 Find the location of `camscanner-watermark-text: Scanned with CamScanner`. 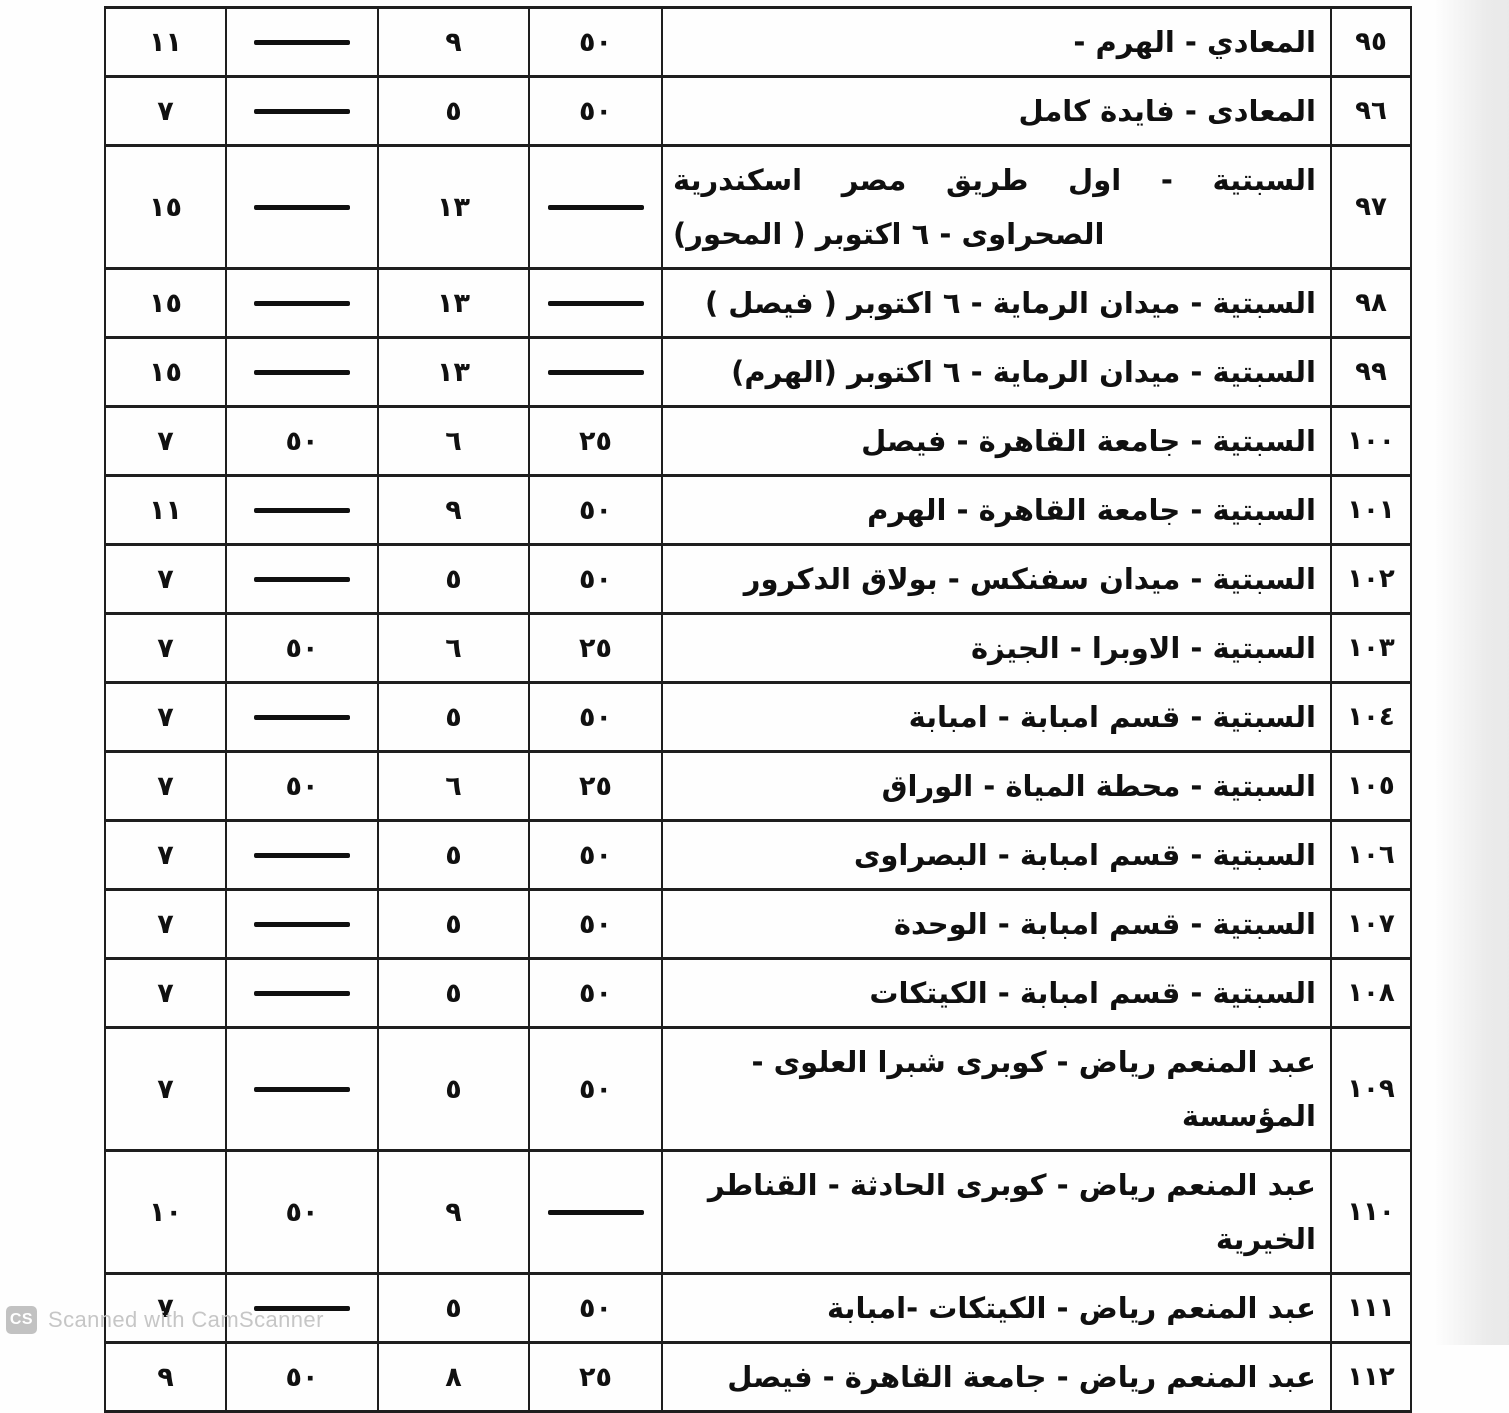

camscanner-watermark-text: Scanned with CamScanner is located at coordinates (186, 1319).